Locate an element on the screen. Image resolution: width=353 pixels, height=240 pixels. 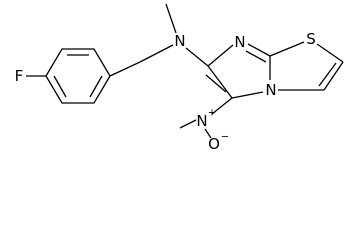
atom-charge: + is located at coordinates (212, 113).